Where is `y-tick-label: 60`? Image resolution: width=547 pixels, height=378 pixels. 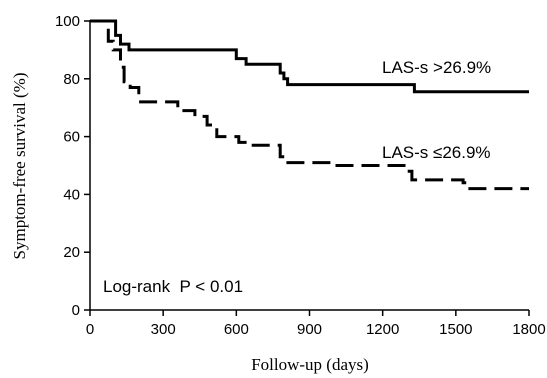
y-tick-label: 60 is located at coordinates (71, 137).